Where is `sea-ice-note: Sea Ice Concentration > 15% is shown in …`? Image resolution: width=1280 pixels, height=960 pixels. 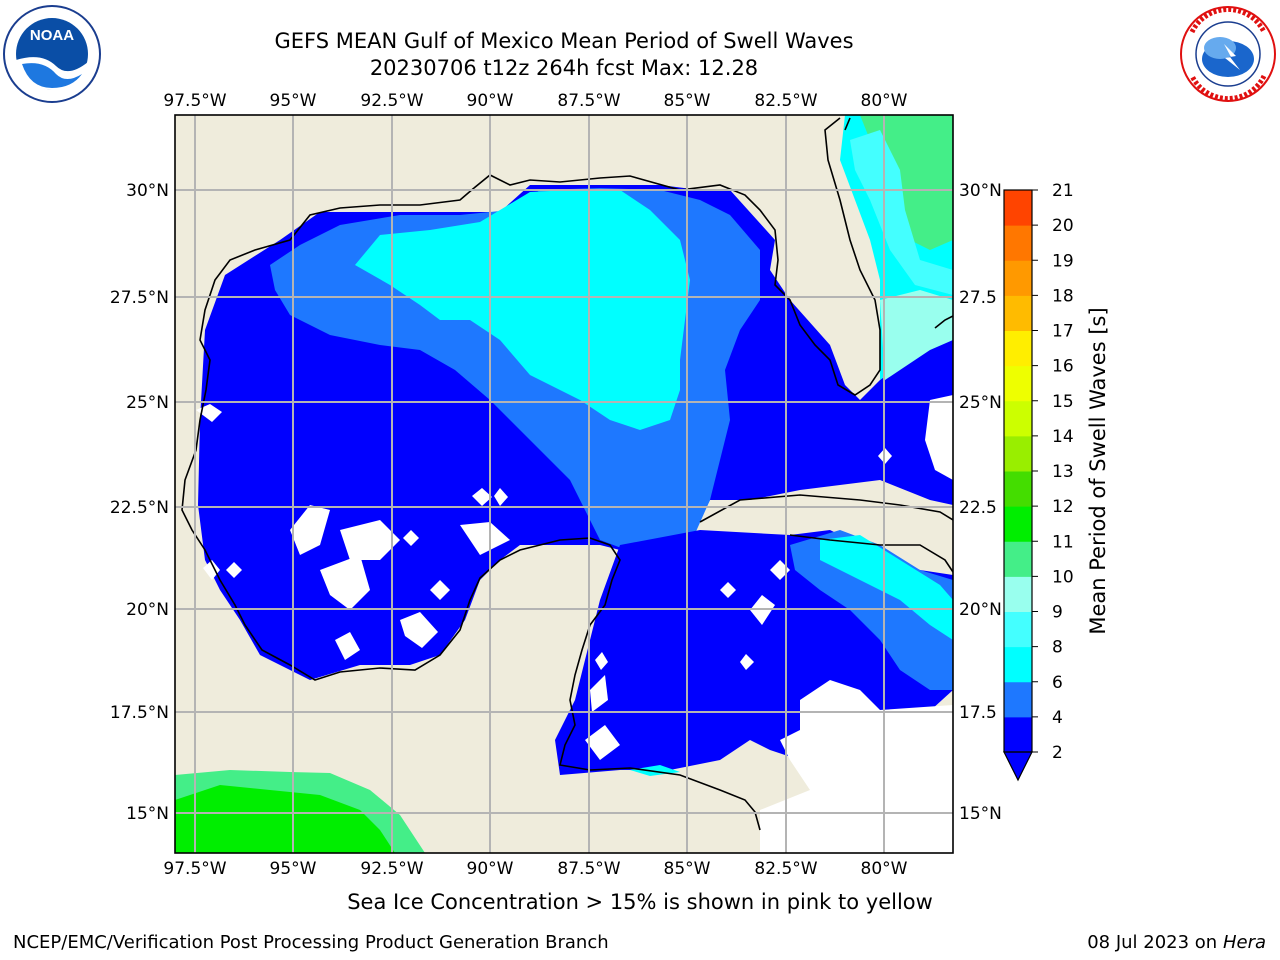
sea-ice-note: Sea Ice Concentration > 15% is shown in … is located at coordinates (640, 902).